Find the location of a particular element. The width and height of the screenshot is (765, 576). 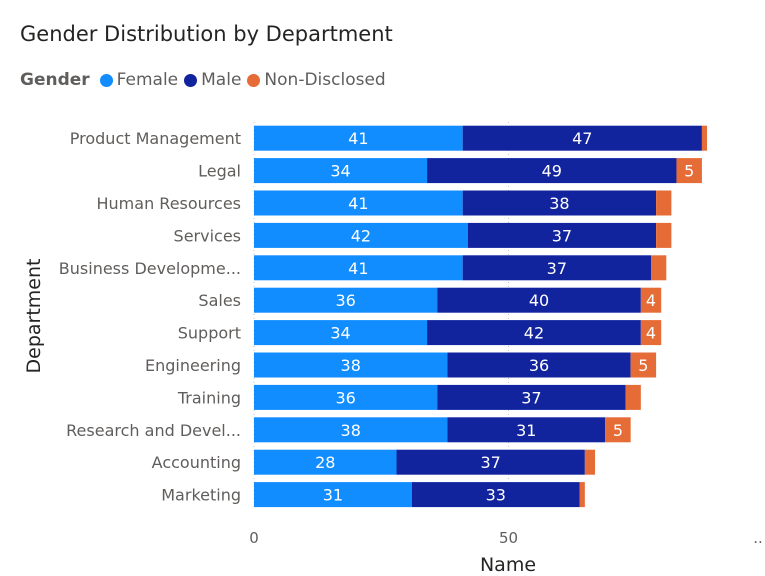

legend-swatch-female is located at coordinates (106, 80).